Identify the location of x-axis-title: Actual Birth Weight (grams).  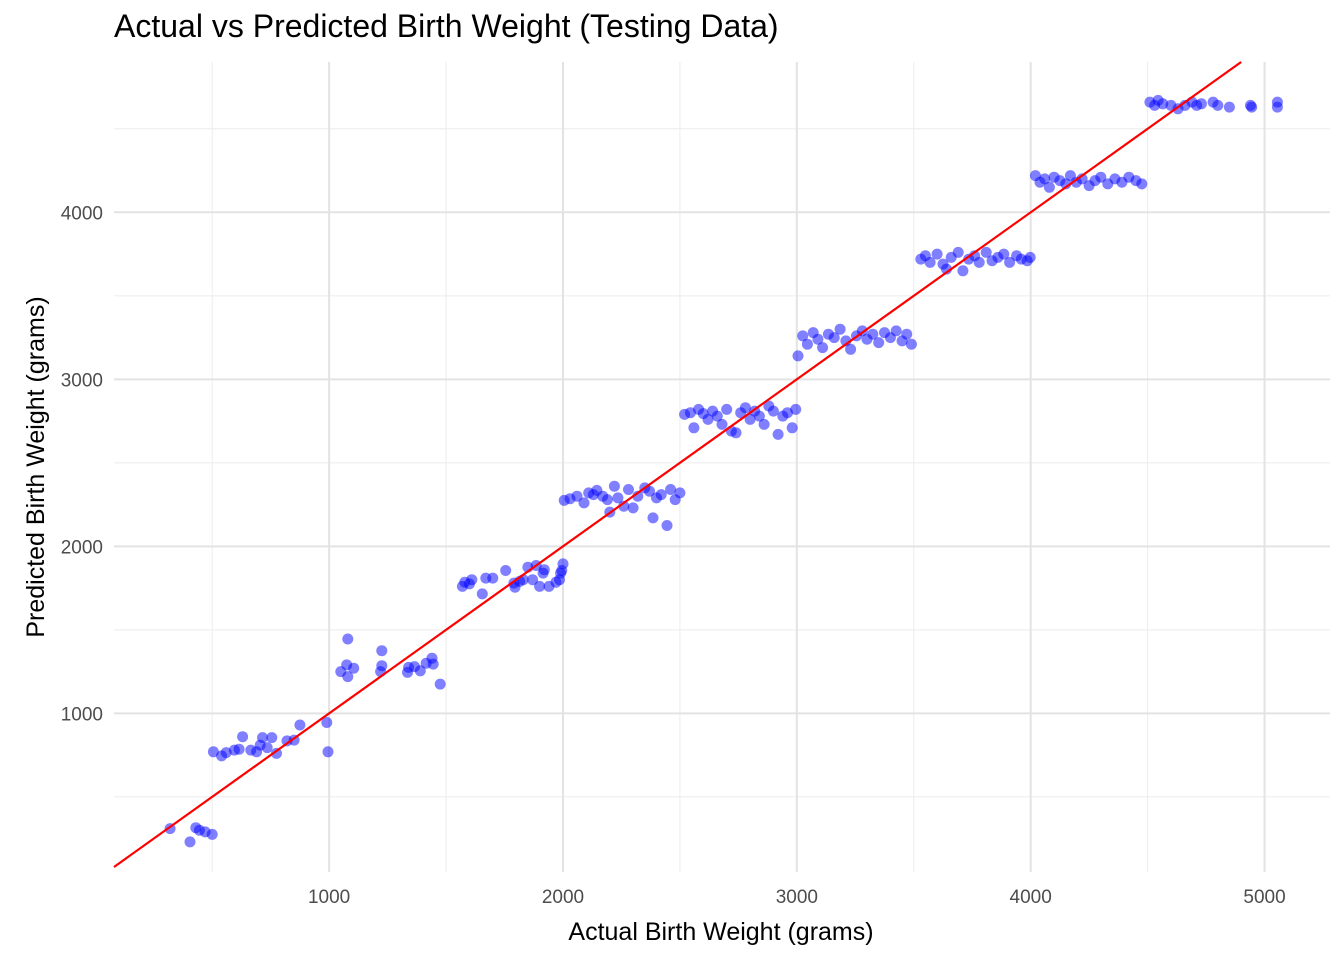
(720, 932).